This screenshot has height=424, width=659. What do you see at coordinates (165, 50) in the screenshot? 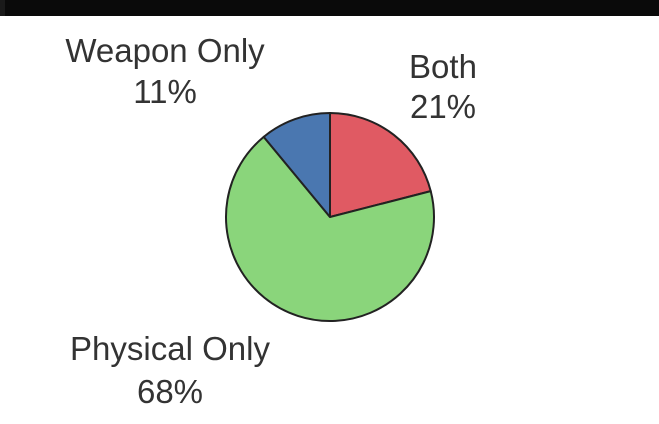
I see `label-weapon-only-name: Weapon Only` at bounding box center [165, 50].